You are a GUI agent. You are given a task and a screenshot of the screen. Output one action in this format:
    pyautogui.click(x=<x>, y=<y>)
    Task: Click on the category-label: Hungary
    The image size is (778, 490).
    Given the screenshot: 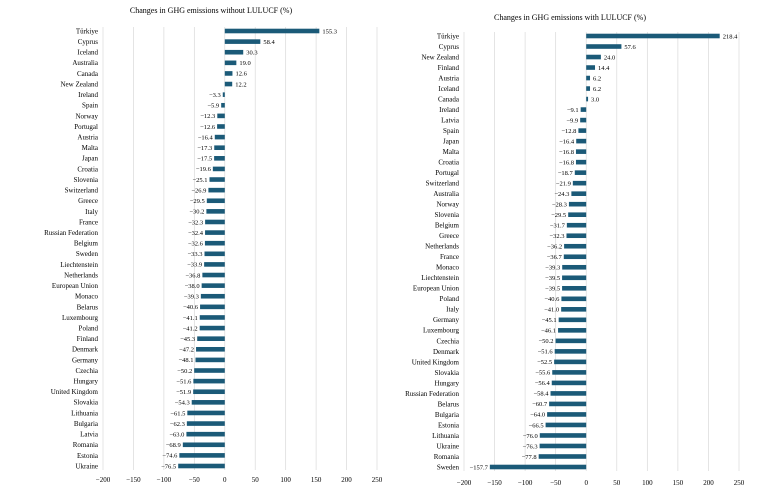 What is the action you would take?
    pyautogui.click(x=86, y=382)
    